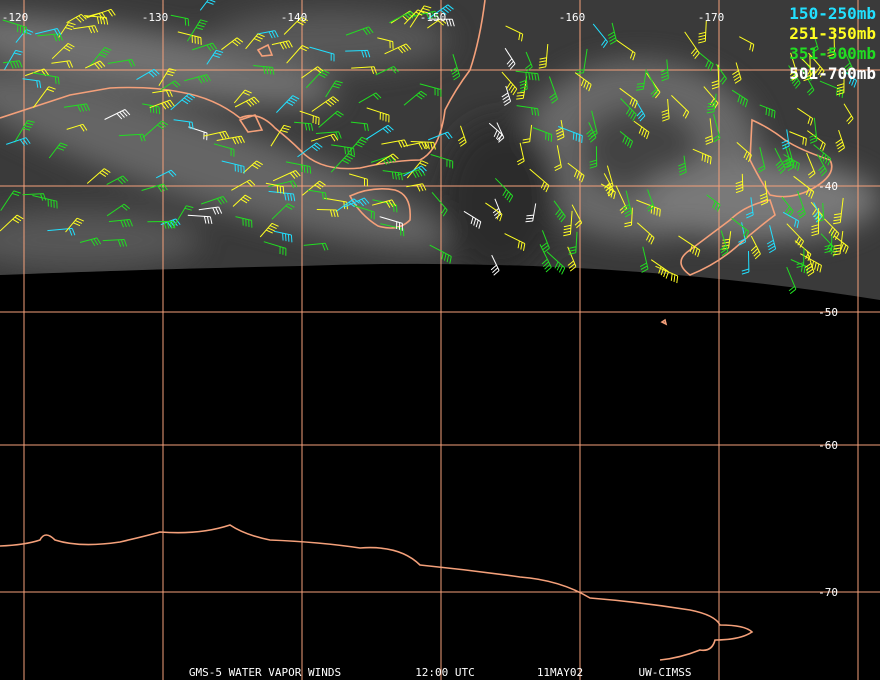 Image resolution: width=880 pixels, height=680 pixels. I want to click on longitude-label: -150, so click(433, 17).